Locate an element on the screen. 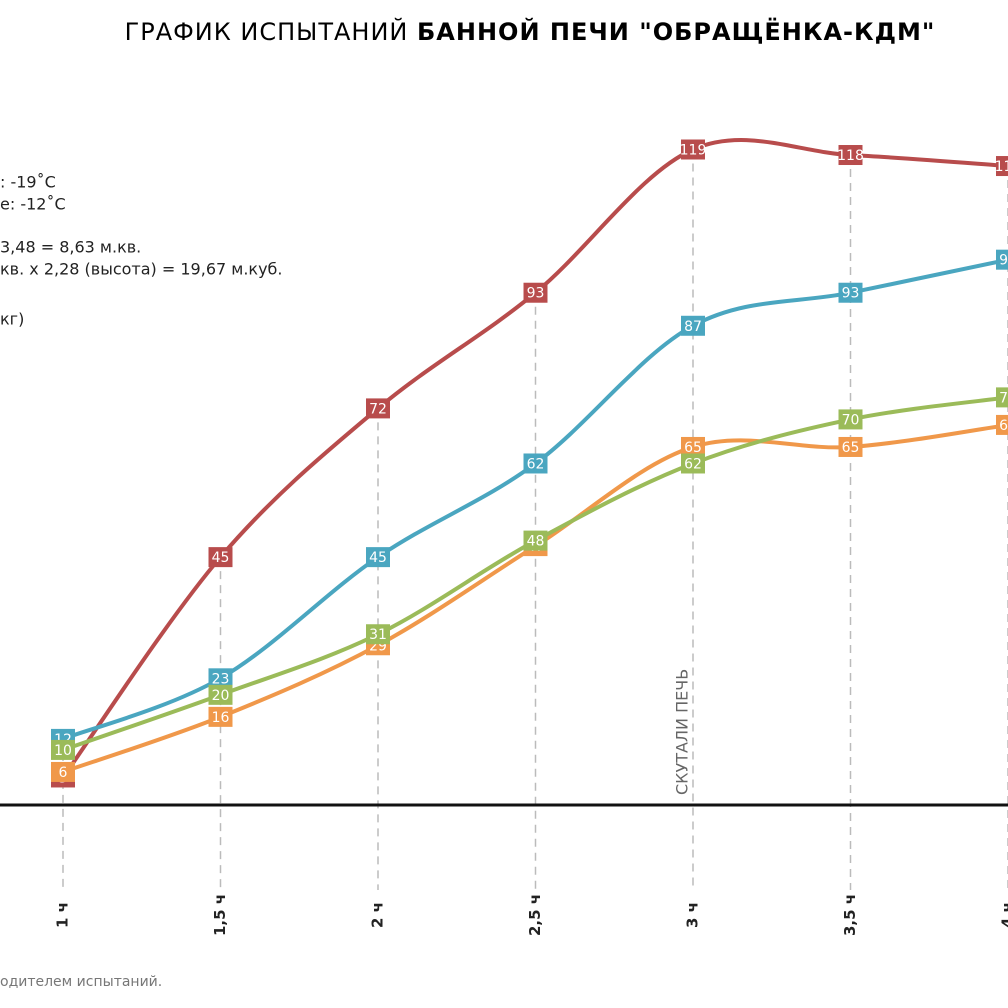 This screenshot has width=1008, height=1008. annotation: 3,48 = 8,63 м.кв. is located at coordinates (70, 247).